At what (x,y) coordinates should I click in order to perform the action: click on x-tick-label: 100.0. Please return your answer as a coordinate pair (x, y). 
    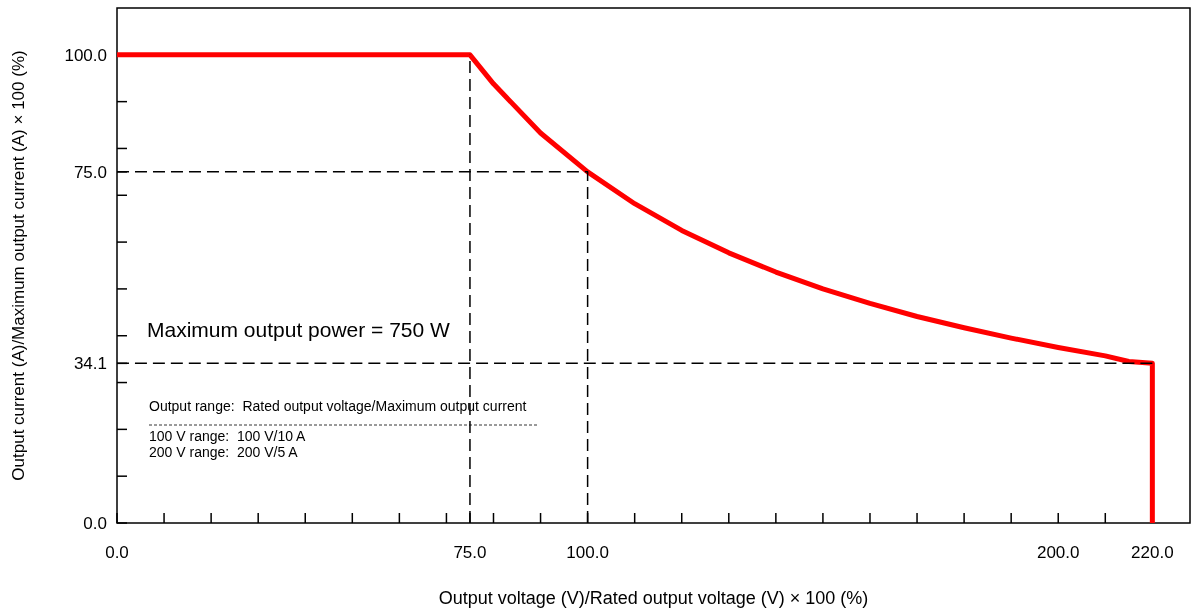
    Looking at the image, I should click on (587, 552).